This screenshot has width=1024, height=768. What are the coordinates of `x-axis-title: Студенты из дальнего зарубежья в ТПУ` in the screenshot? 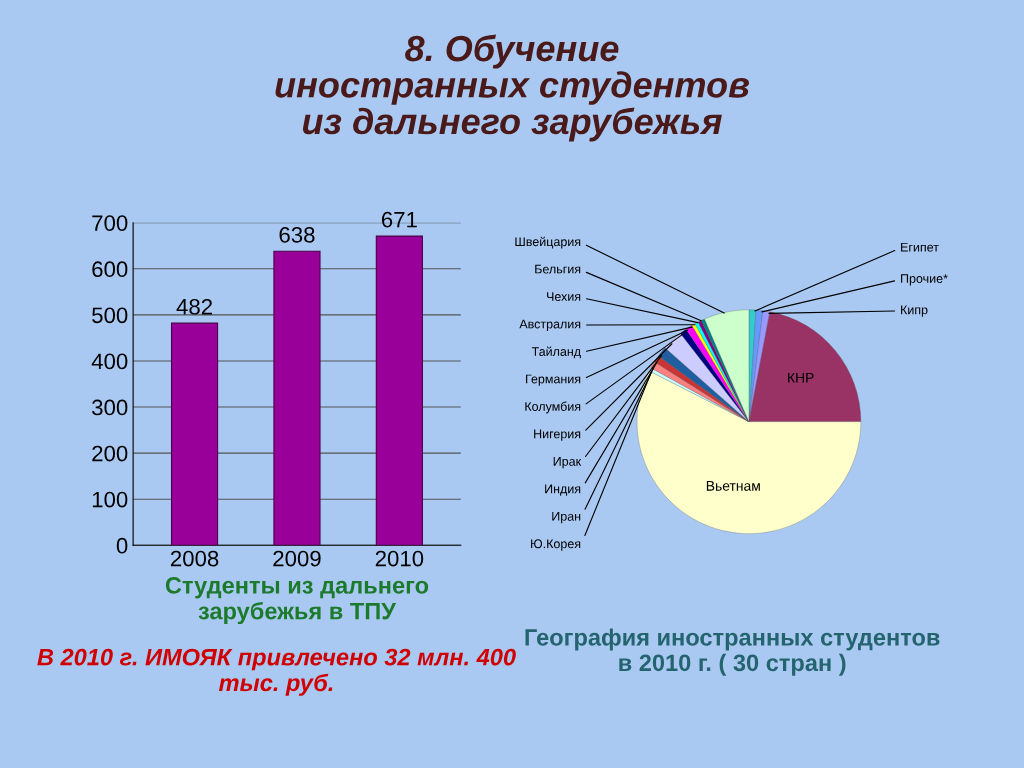 It's located at (297, 601).